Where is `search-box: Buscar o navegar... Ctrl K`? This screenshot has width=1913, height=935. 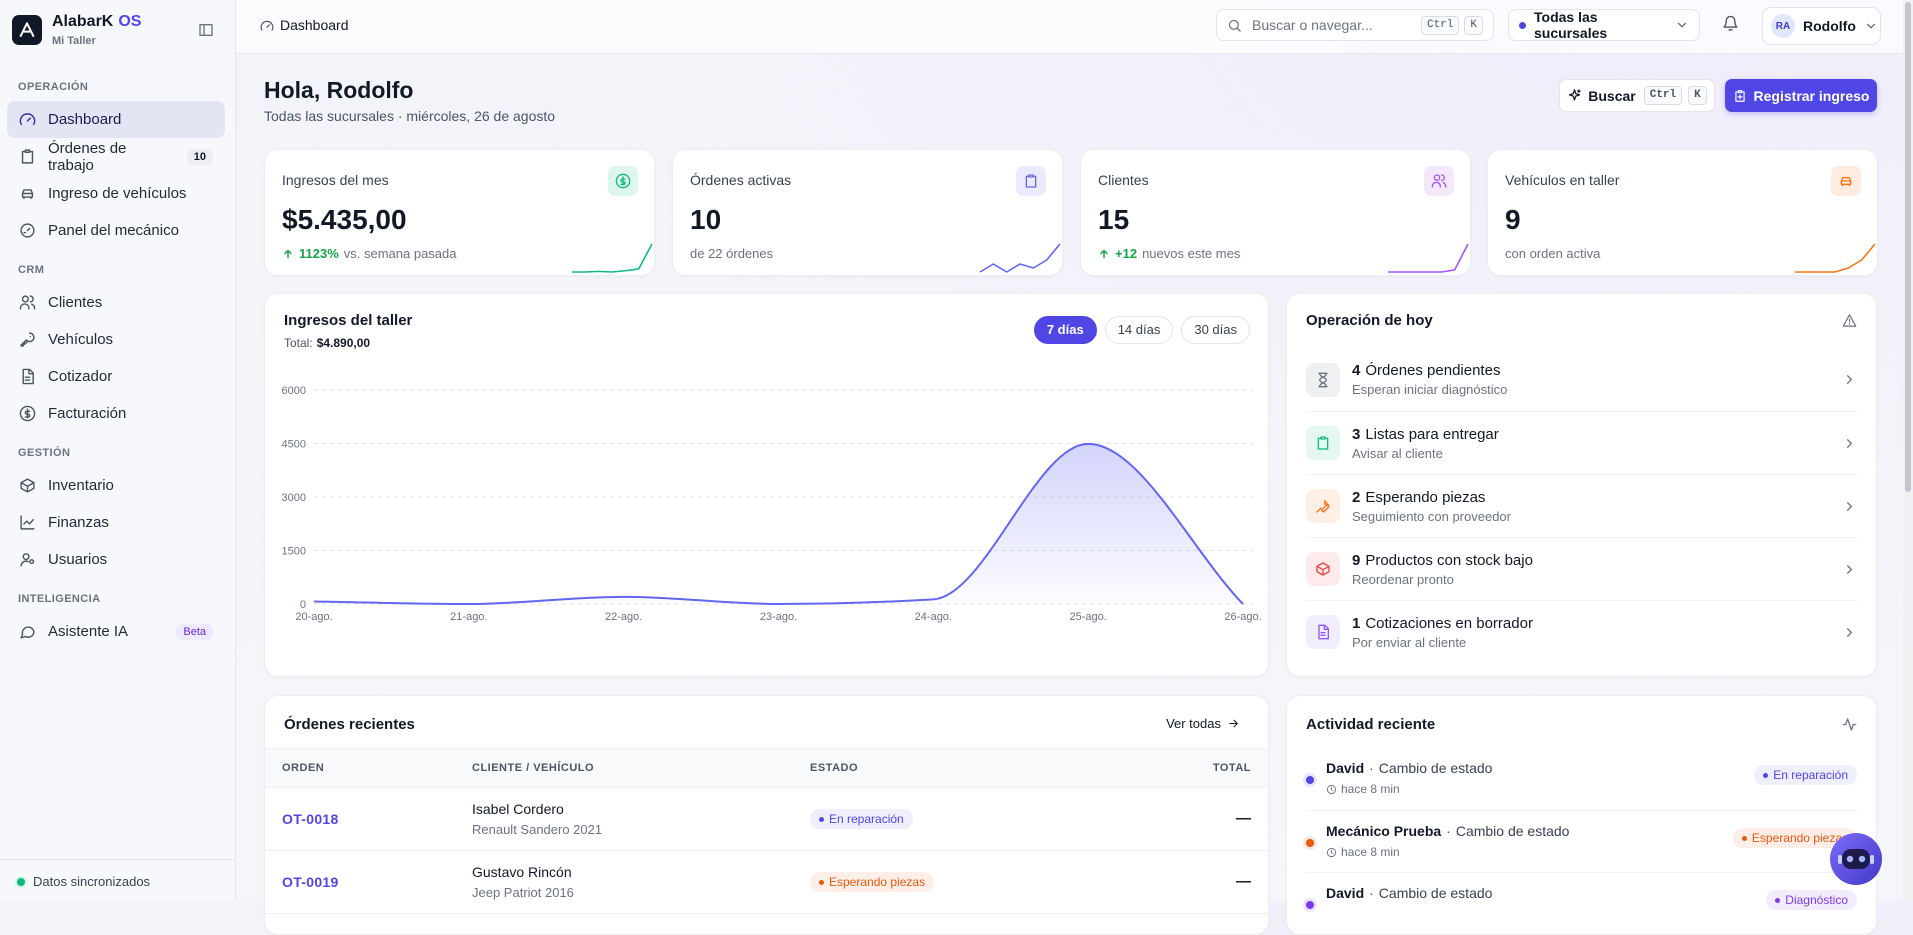 search-box: Buscar o navegar... Ctrl K is located at coordinates (1355, 25).